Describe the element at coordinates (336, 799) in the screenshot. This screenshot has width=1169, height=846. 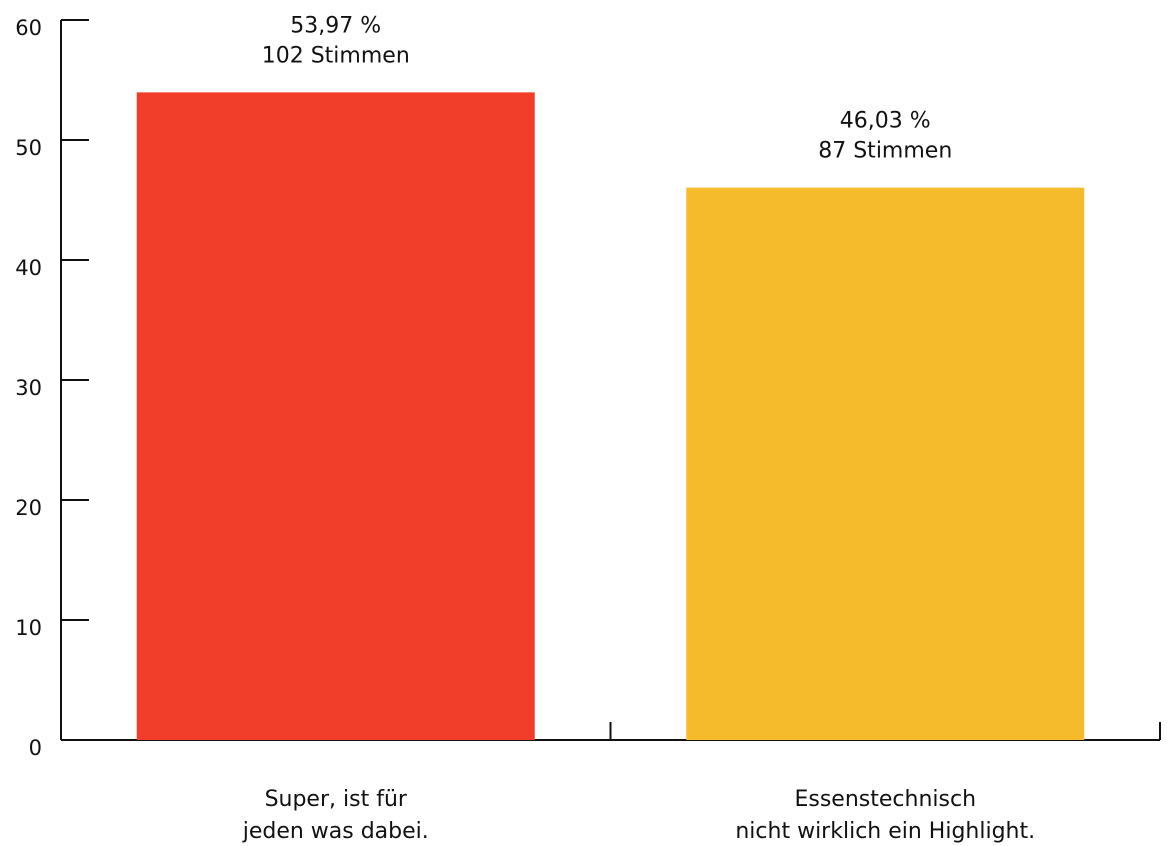
I see `x-category-label: Super, ist für` at that location.